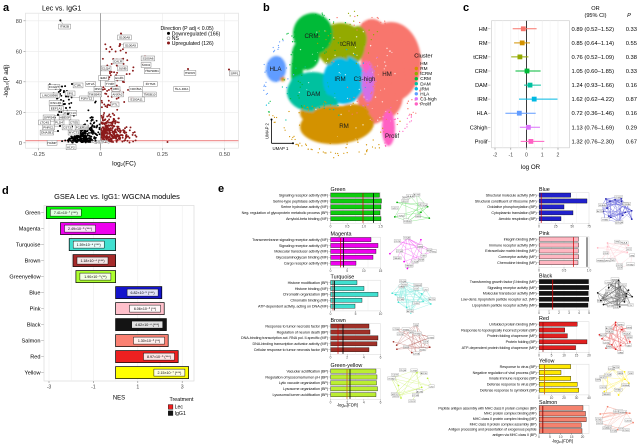 The height and width of the screenshot is (447, 639). I want to click on svg-text:Signaling receptor activity (M: Signaling receptor activity (MF), so click(304, 195).